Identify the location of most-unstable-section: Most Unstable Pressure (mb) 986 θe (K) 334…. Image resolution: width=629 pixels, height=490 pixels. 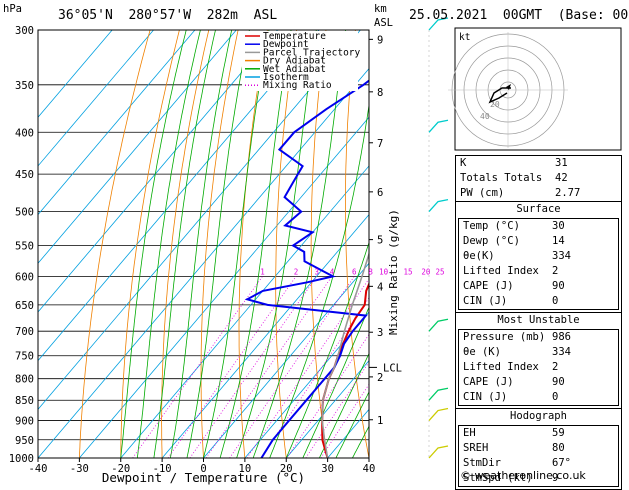
(538, 361).